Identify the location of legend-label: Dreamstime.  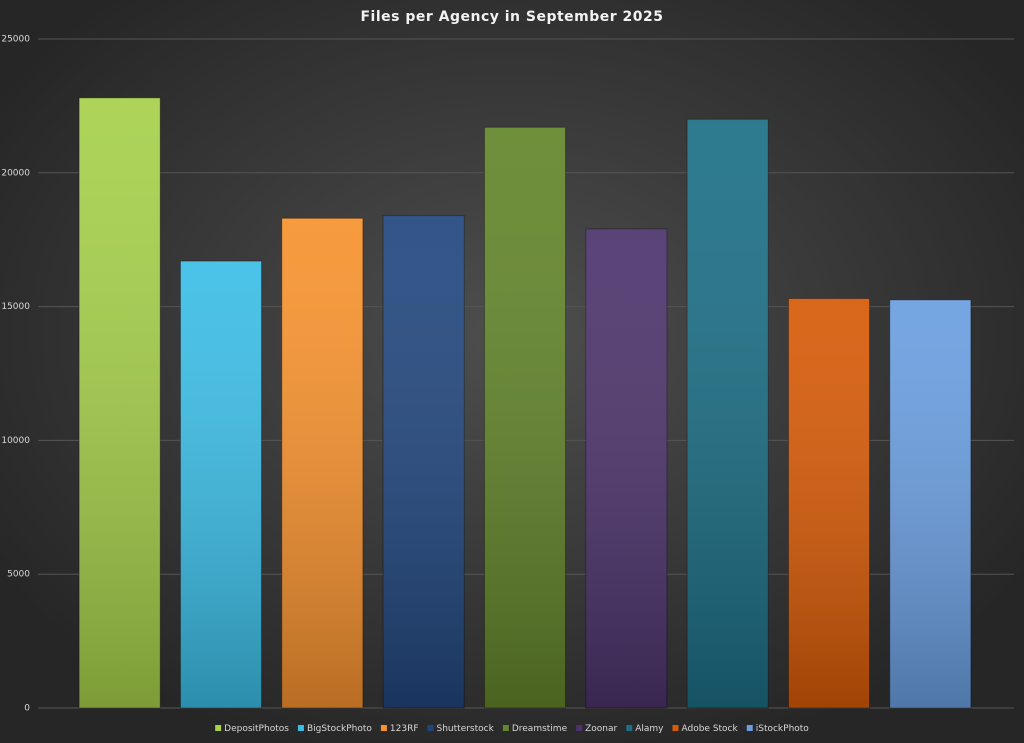
(540, 729).